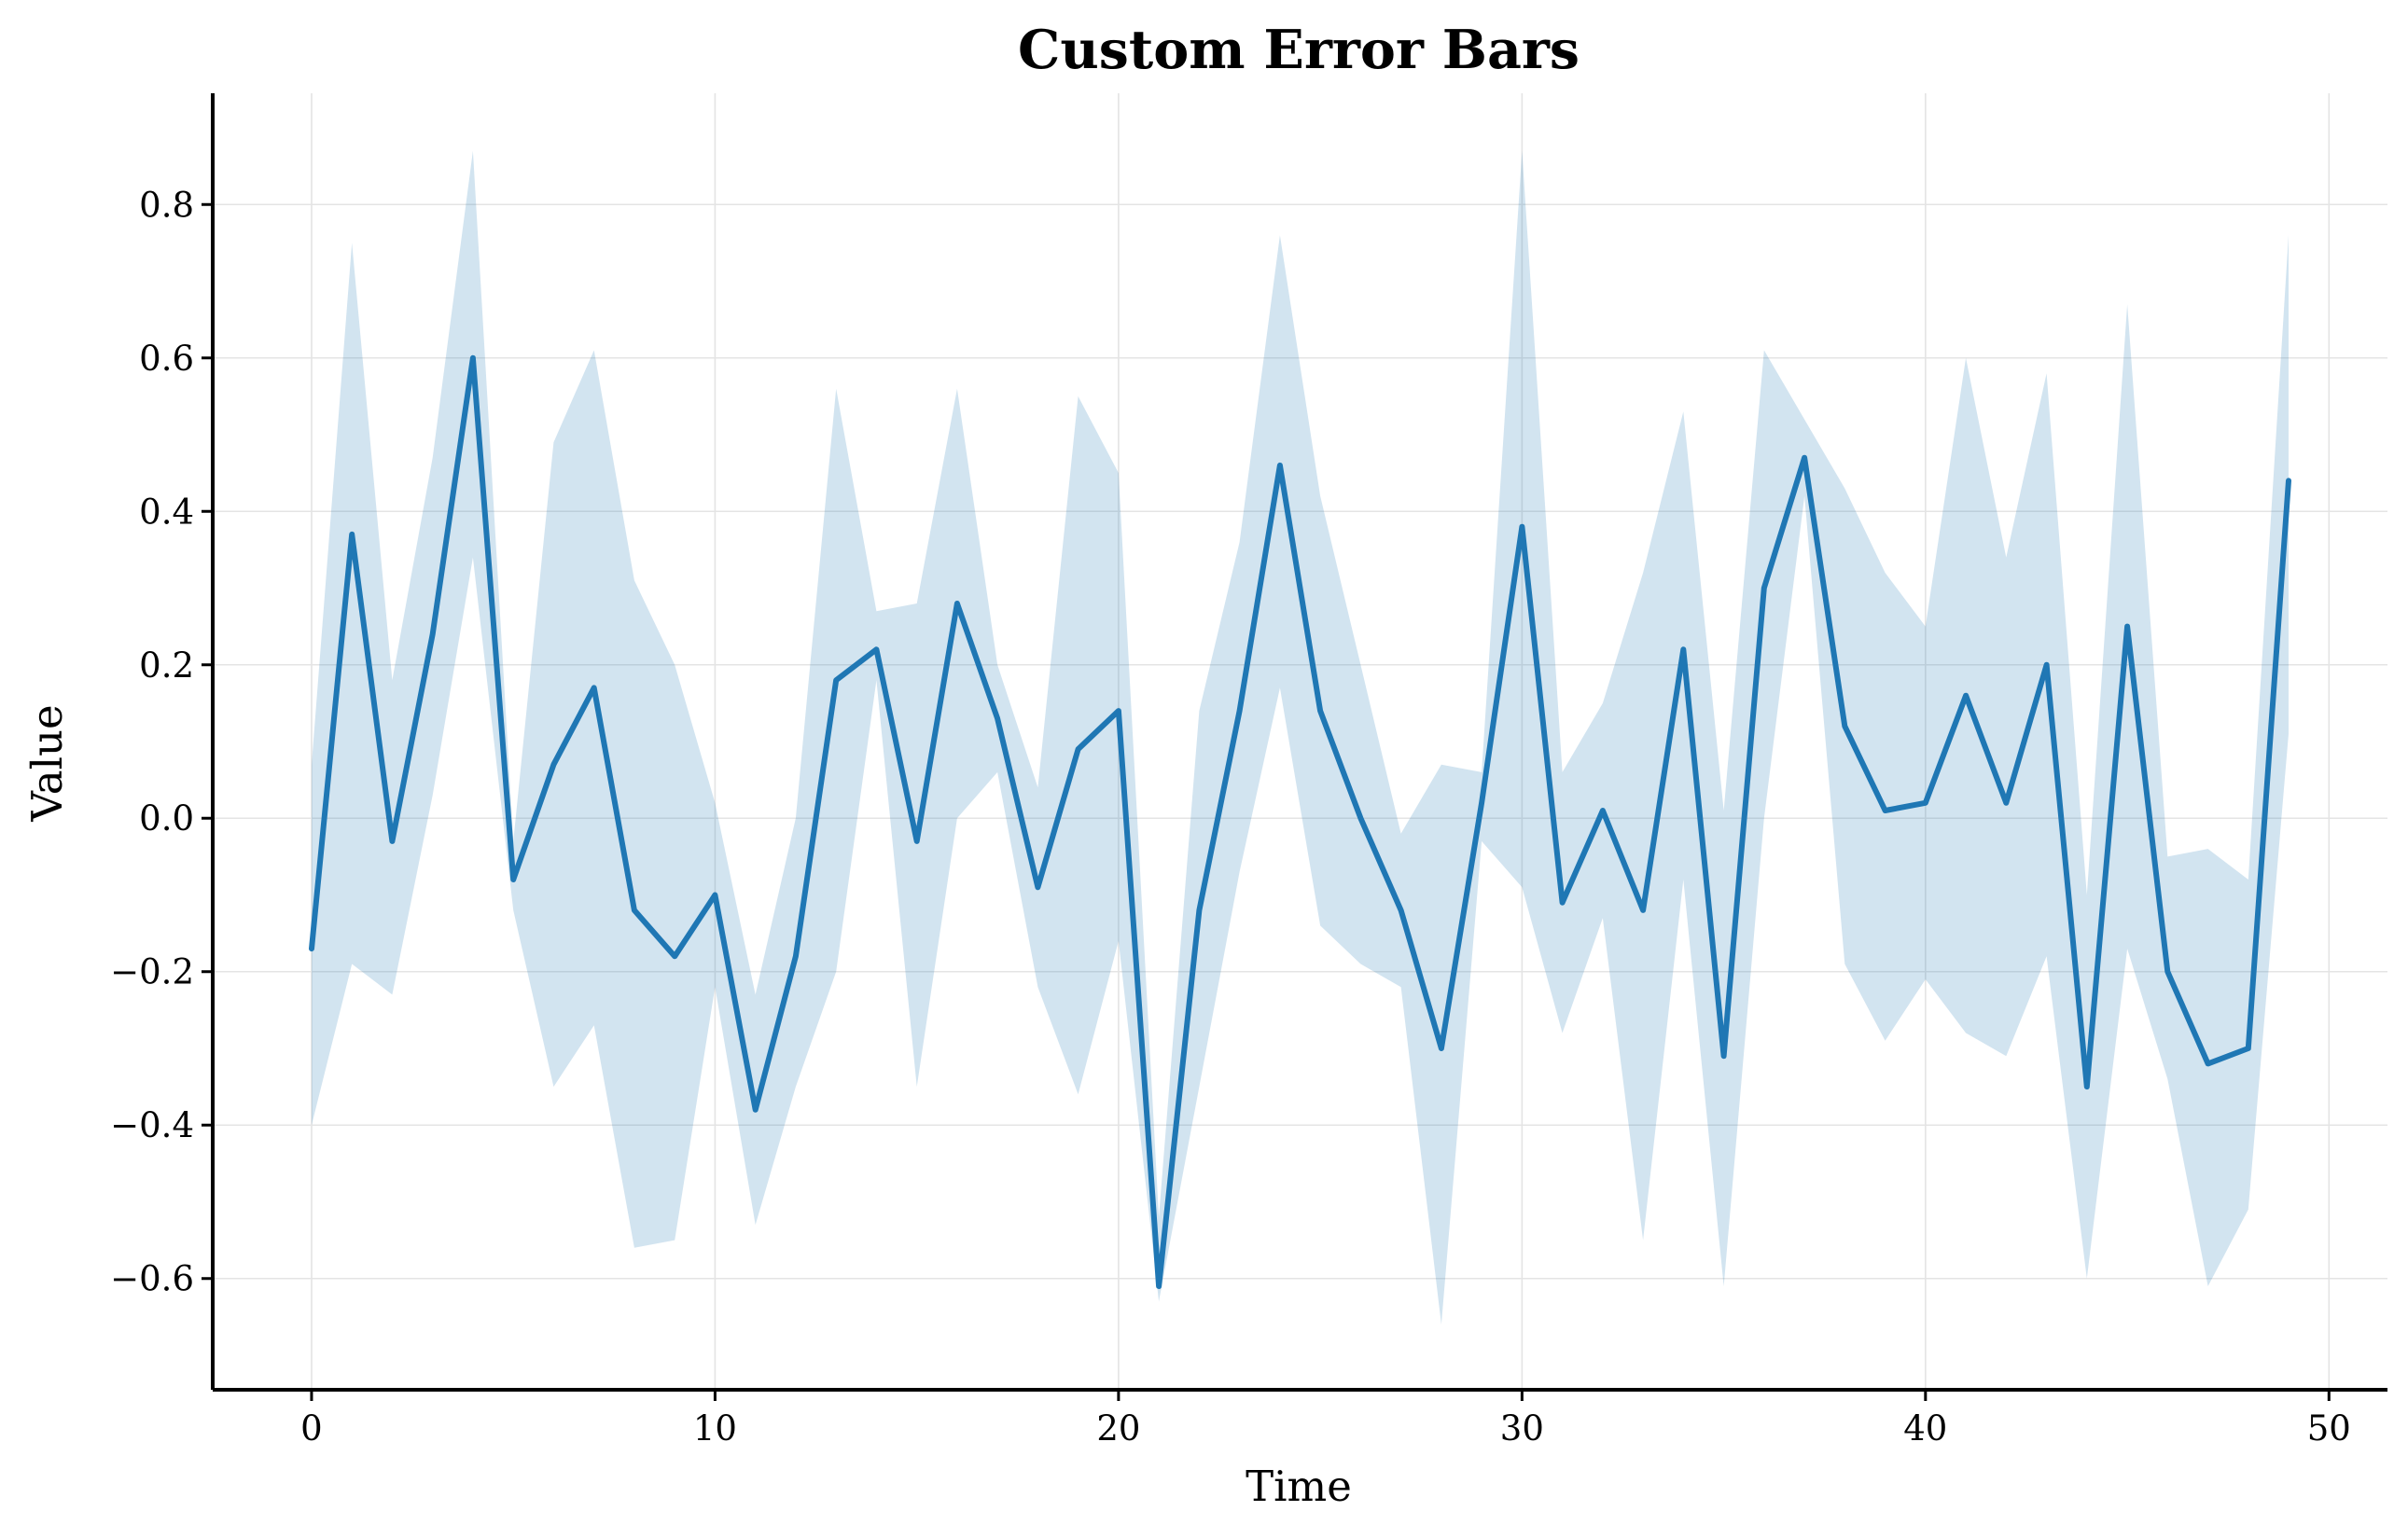 The height and width of the screenshot is (1539, 2408). I want to click on y-tick-label: 0.2, so click(167, 665).